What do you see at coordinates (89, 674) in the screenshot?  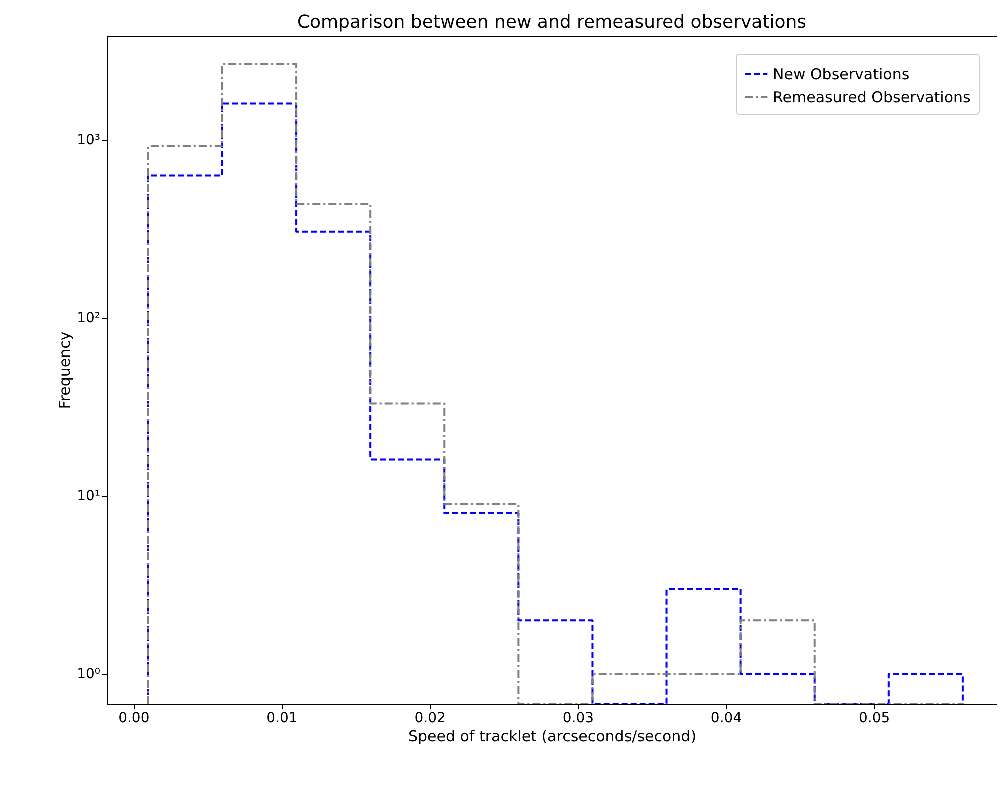 I see `y-tick-label: 10⁰` at bounding box center [89, 674].